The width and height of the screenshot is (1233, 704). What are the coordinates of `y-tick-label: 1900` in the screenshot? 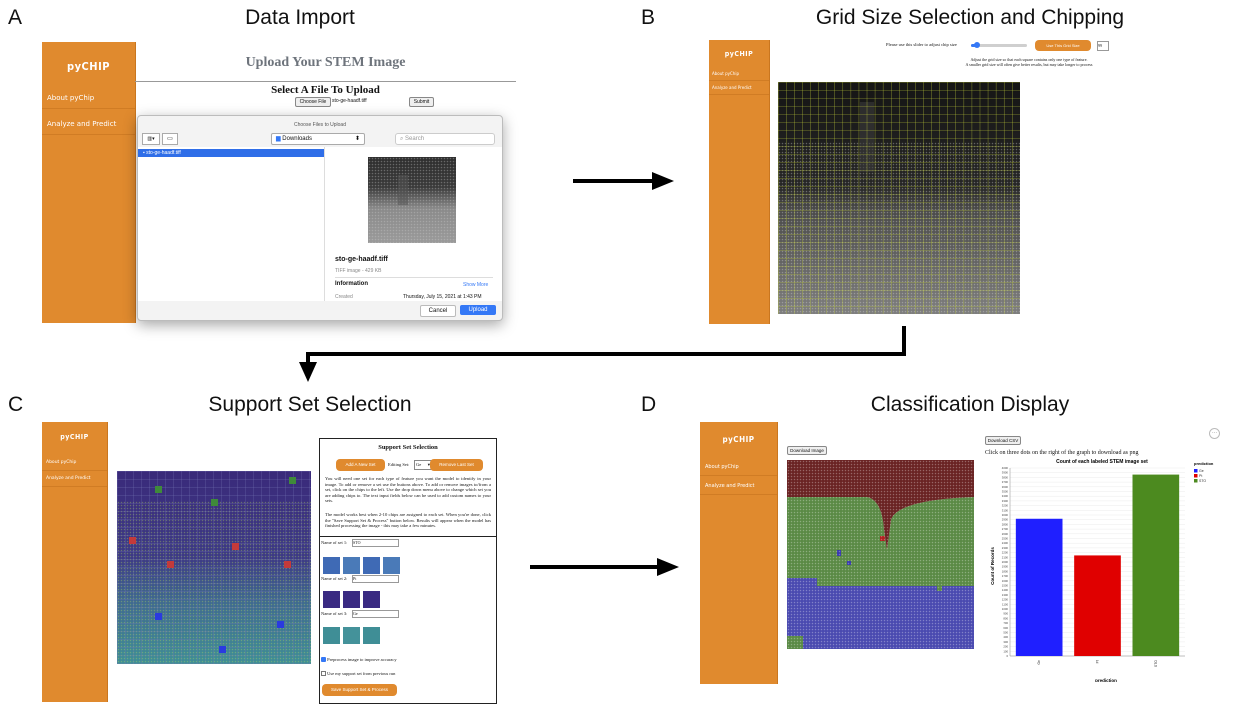 It's located at (1005, 567).